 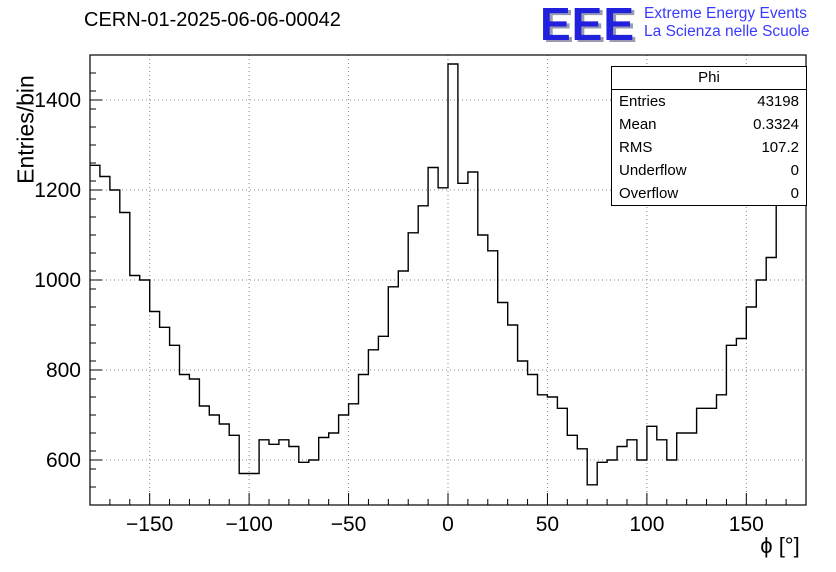 I want to click on eee-logo-line2: La Scienza nelle Scuole, so click(x=727, y=31).